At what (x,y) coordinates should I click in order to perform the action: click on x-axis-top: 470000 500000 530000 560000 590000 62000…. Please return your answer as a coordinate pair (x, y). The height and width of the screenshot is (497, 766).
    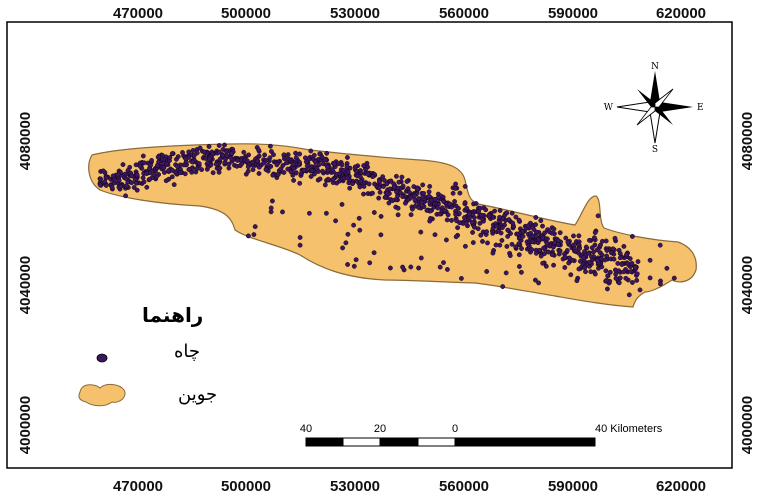
    Looking at the image, I should click on (409, 13).